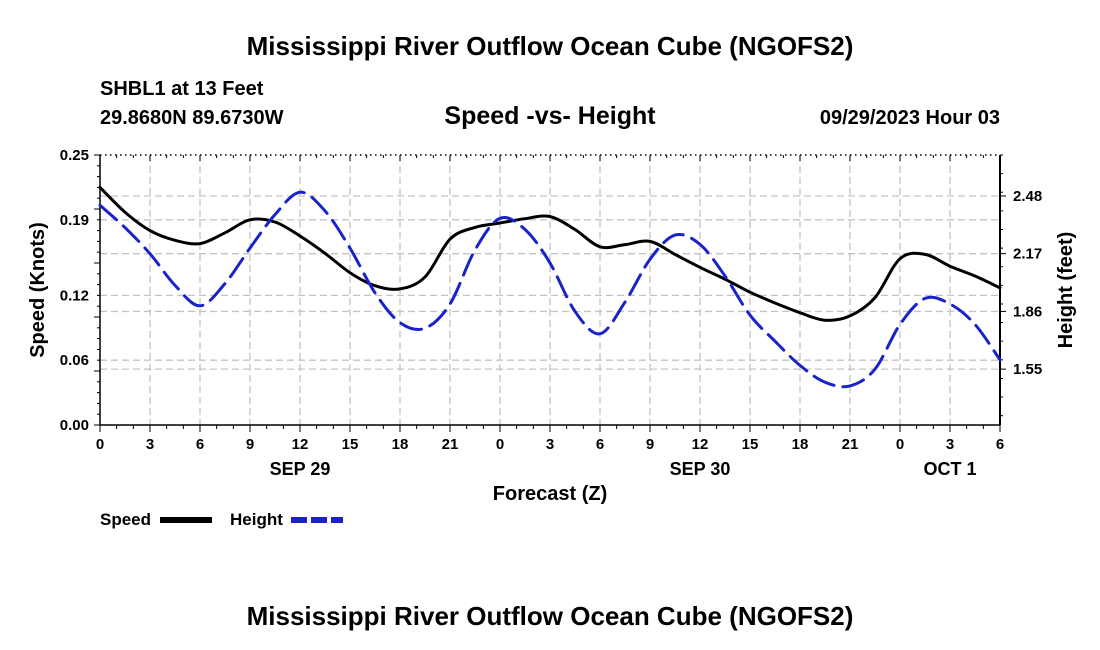 The width and height of the screenshot is (1100, 650). Describe the element at coordinates (1027, 369) in the screenshot. I see `y2-tick-label: 1.55` at that location.